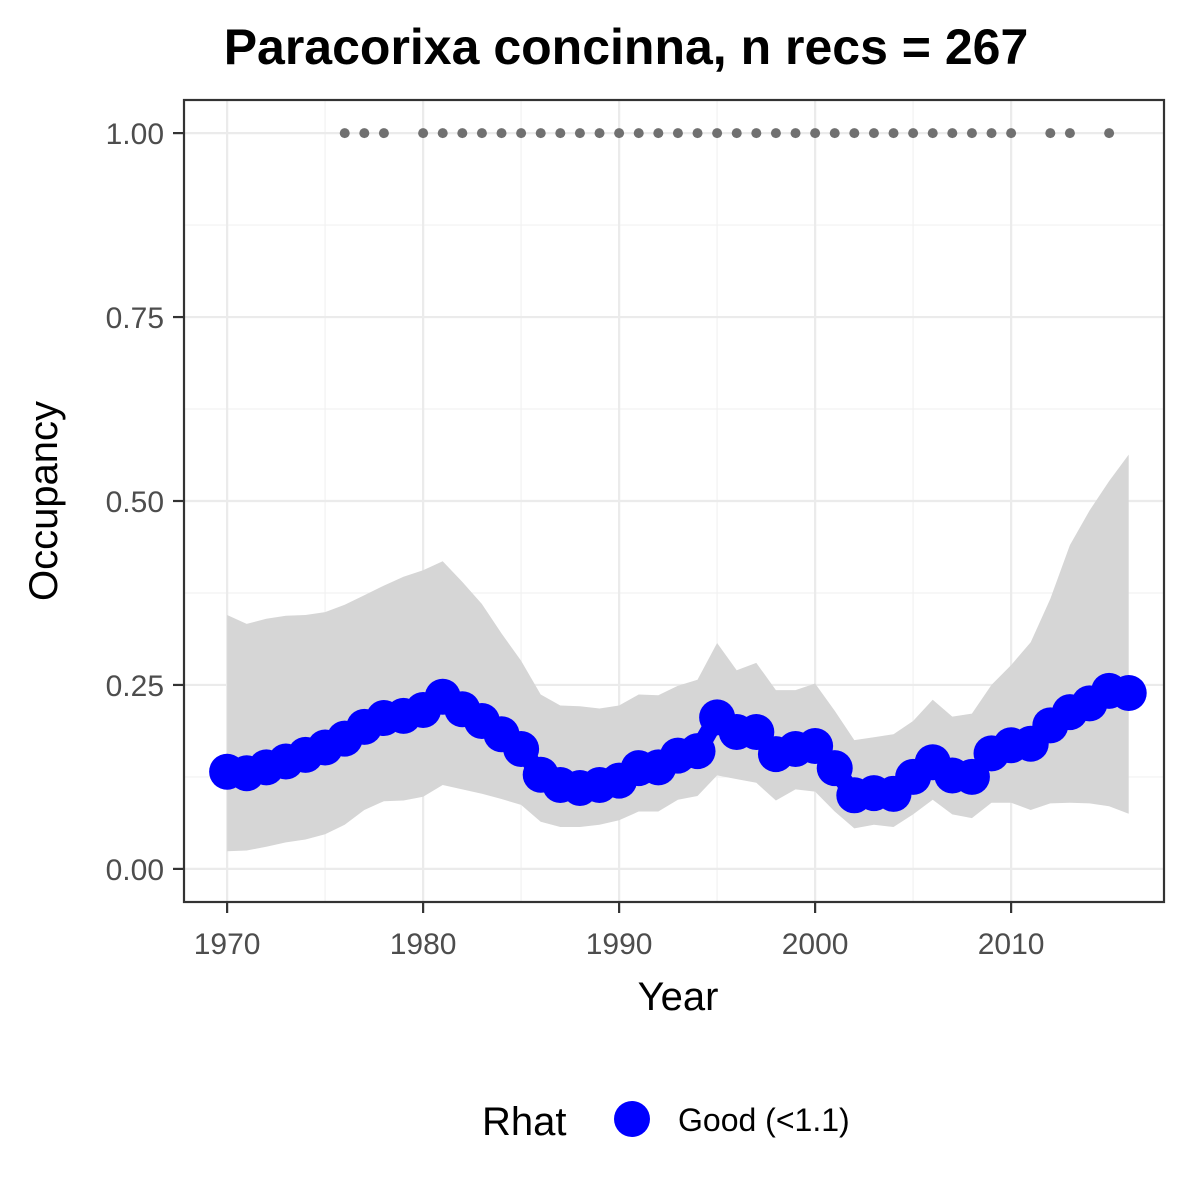  Describe the element at coordinates (44, 501) in the screenshot. I see `y-axis-title: Occupancy` at that location.